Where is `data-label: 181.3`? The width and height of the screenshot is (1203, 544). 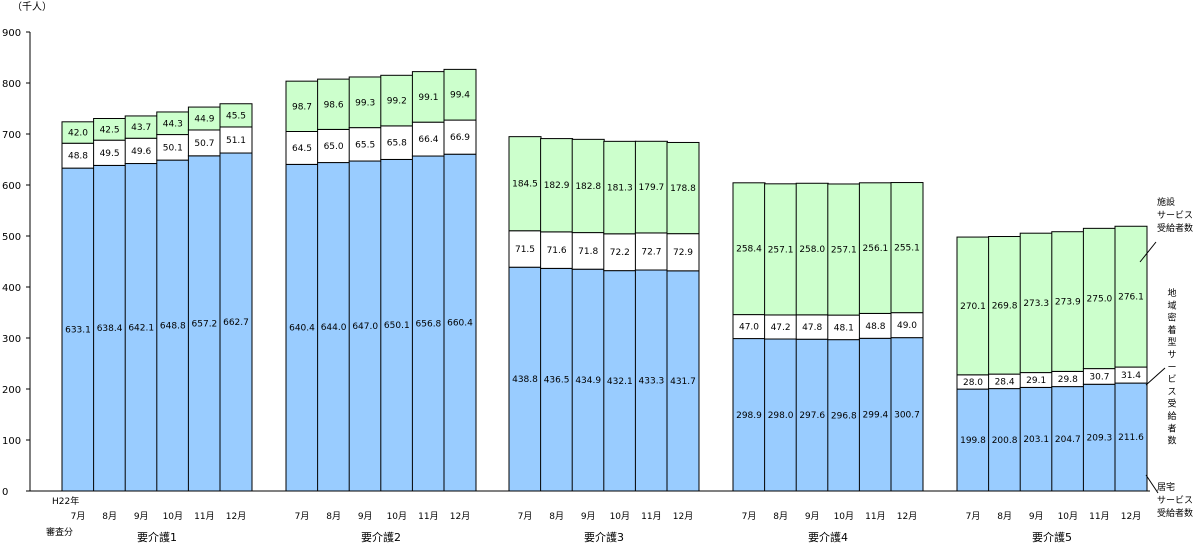 data-label: 181.3 is located at coordinates (620, 189).